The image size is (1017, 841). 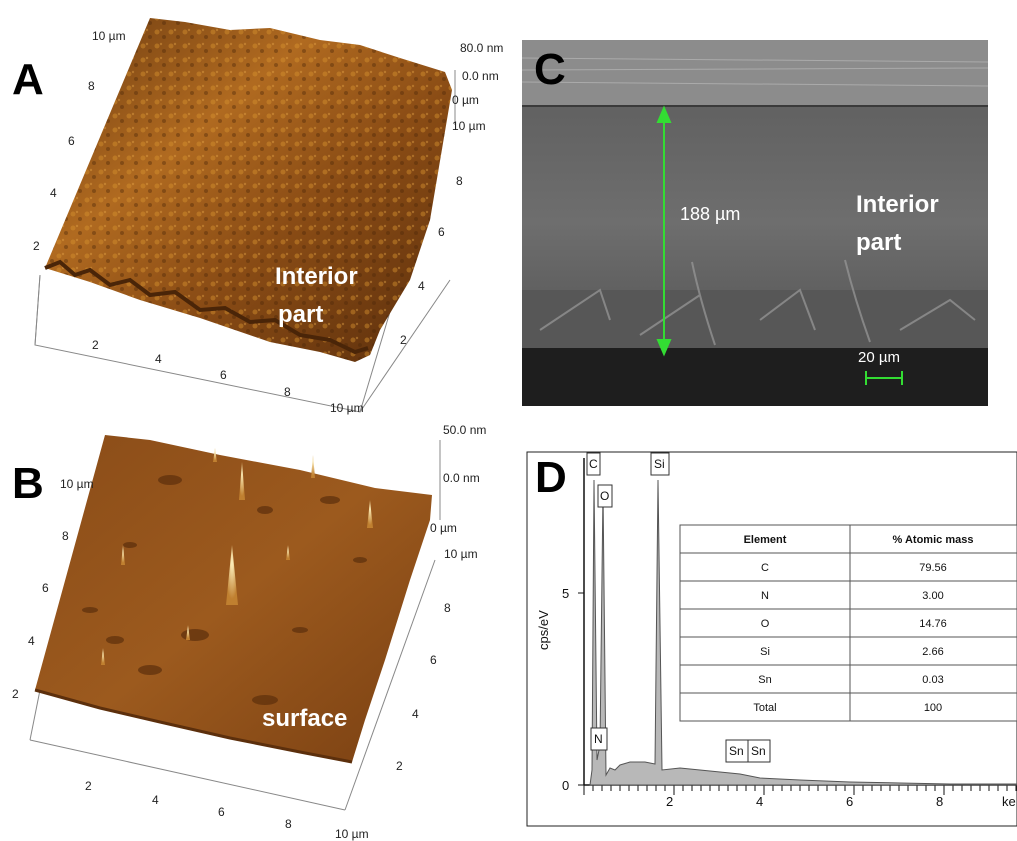 What do you see at coordinates (288, 824) in the screenshot?
I see `panel-b-x-tick: 8` at bounding box center [288, 824].